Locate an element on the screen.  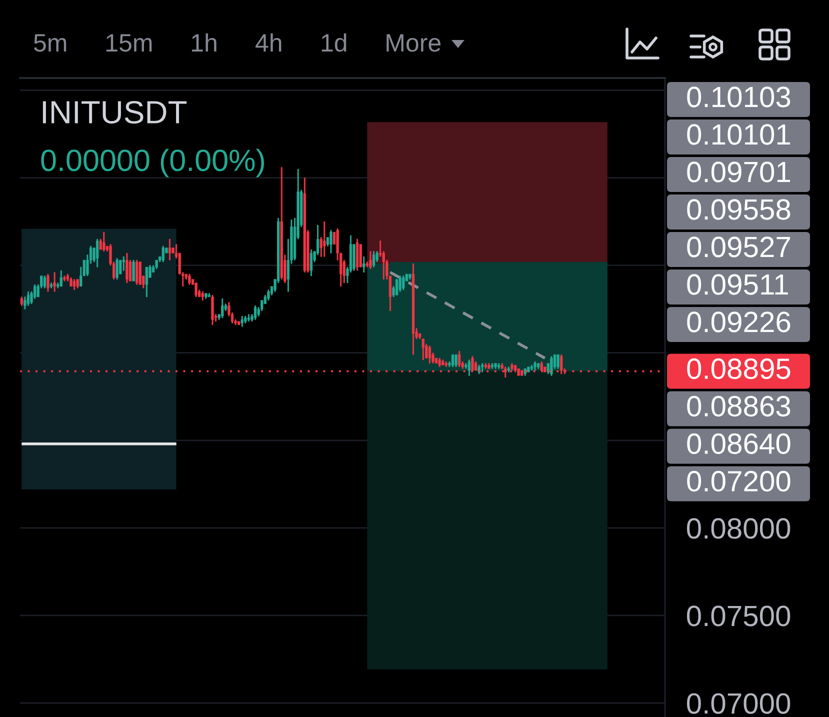
text: 5m is located at coordinates (50, 43).